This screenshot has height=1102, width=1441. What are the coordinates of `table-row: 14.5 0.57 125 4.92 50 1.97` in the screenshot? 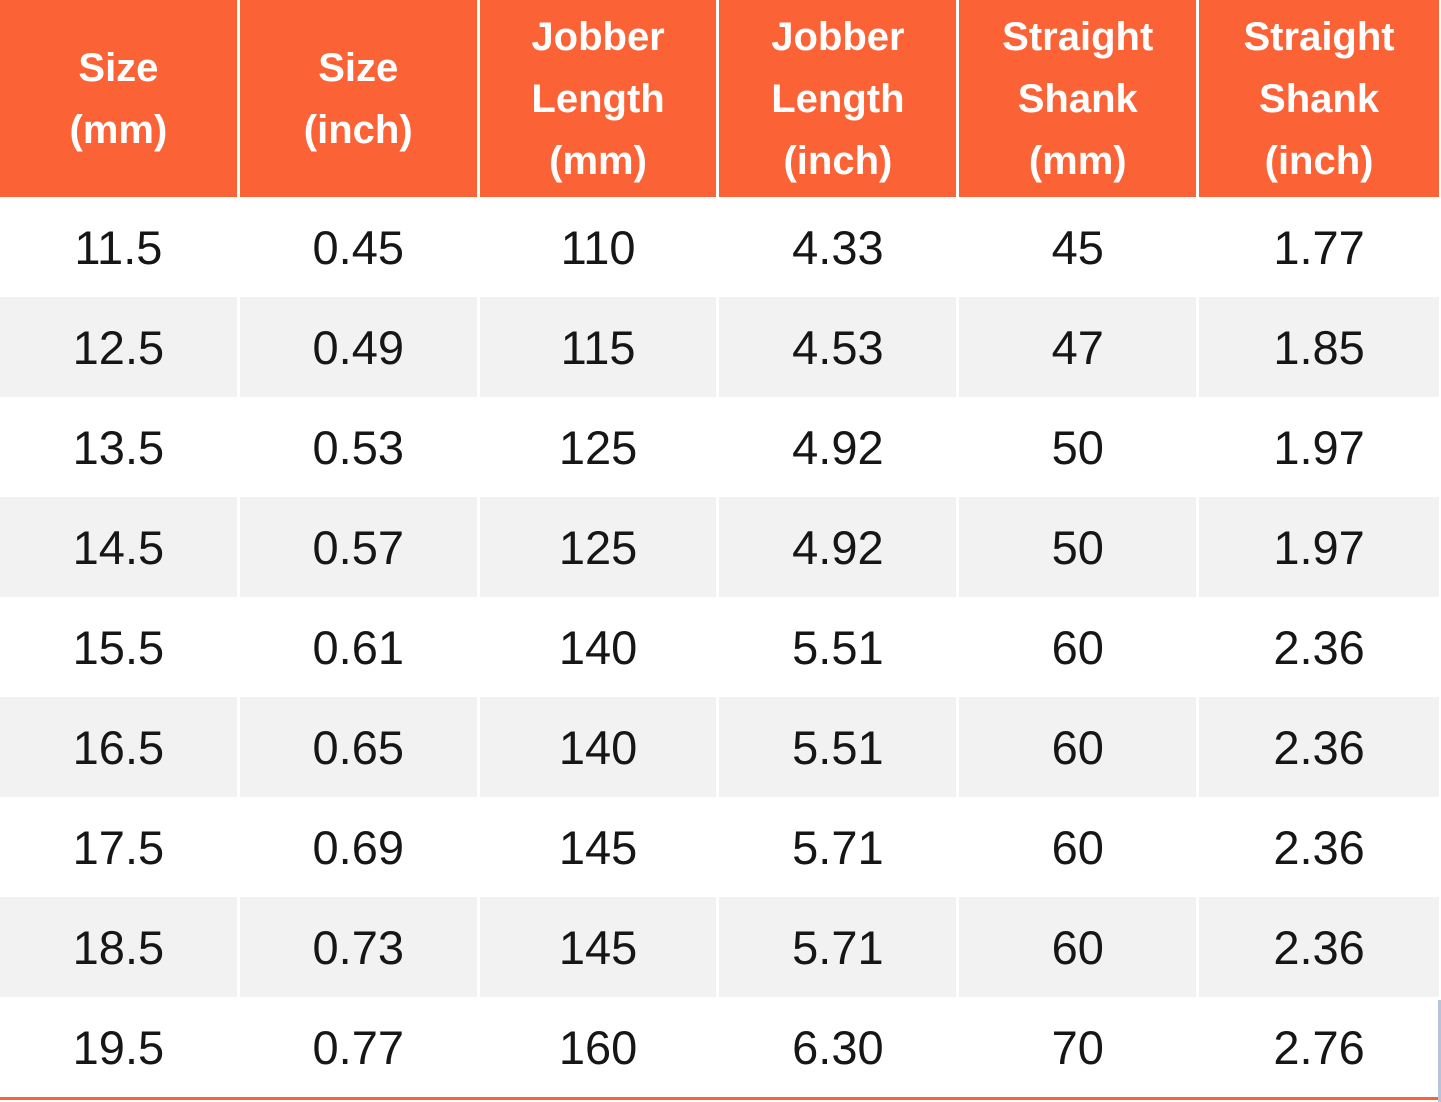 It's located at (719, 547).